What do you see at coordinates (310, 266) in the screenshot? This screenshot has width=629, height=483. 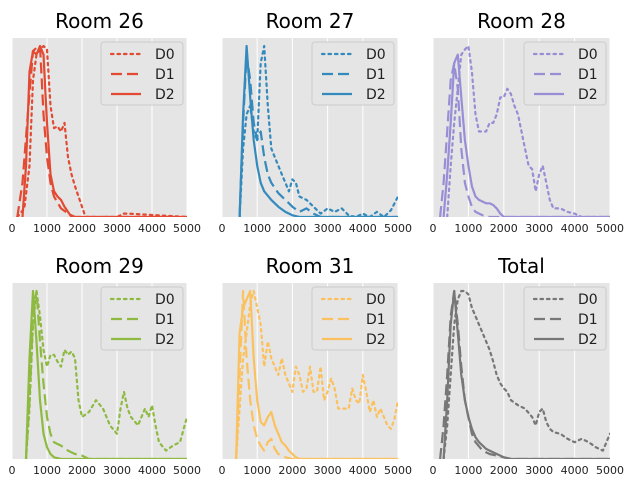 I see `chart-title: Room 31` at bounding box center [310, 266].